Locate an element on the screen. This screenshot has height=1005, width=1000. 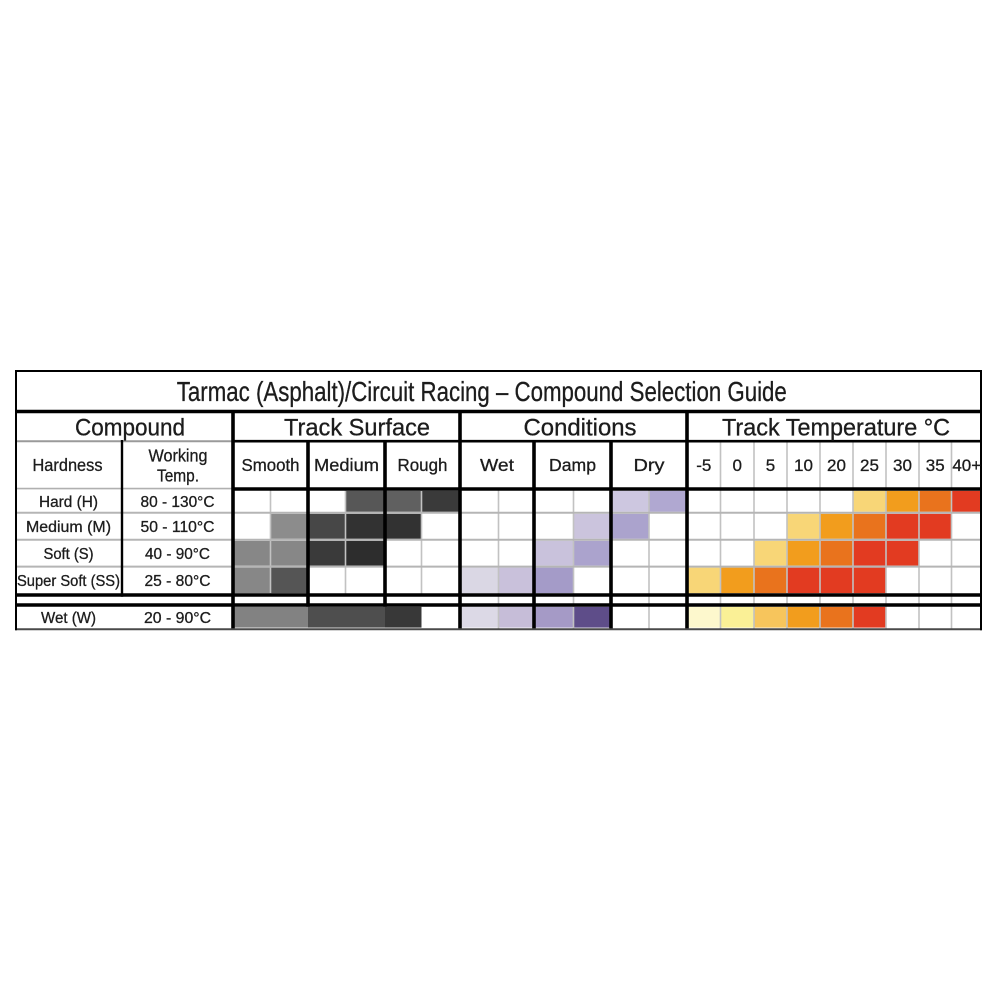
svg-text: Wet is located at coordinates (497, 465).